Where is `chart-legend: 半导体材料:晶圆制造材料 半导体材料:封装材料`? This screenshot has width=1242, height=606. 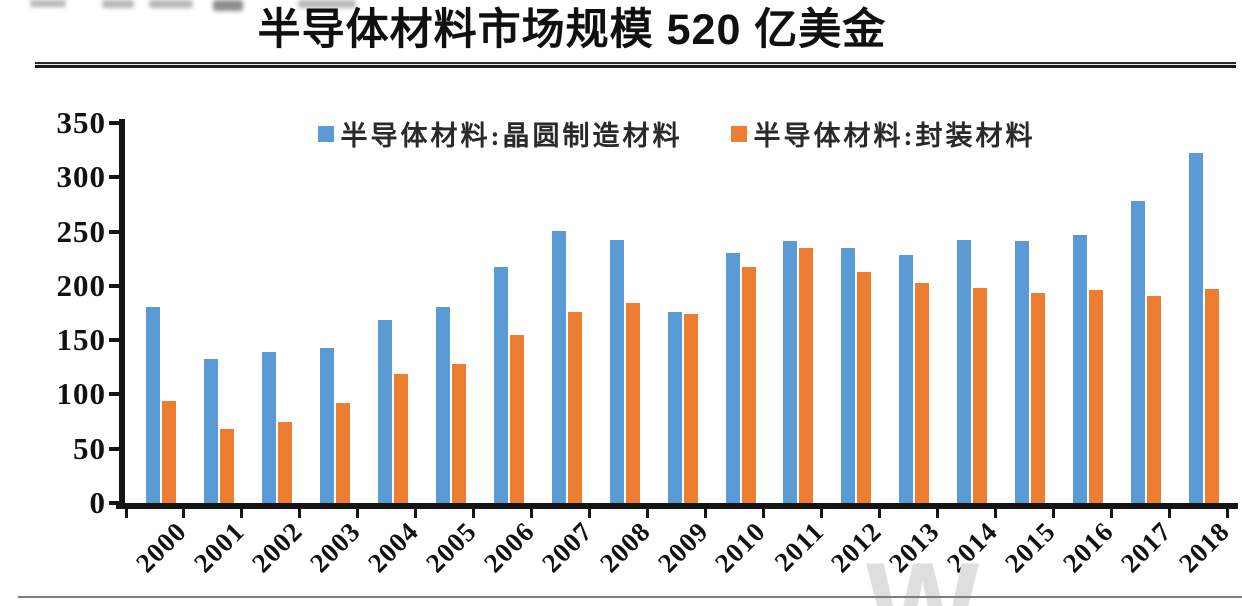
chart-legend: 半导体材料:晶圆制造材料 半导体材料:封装材料 is located at coordinates (676, 133).